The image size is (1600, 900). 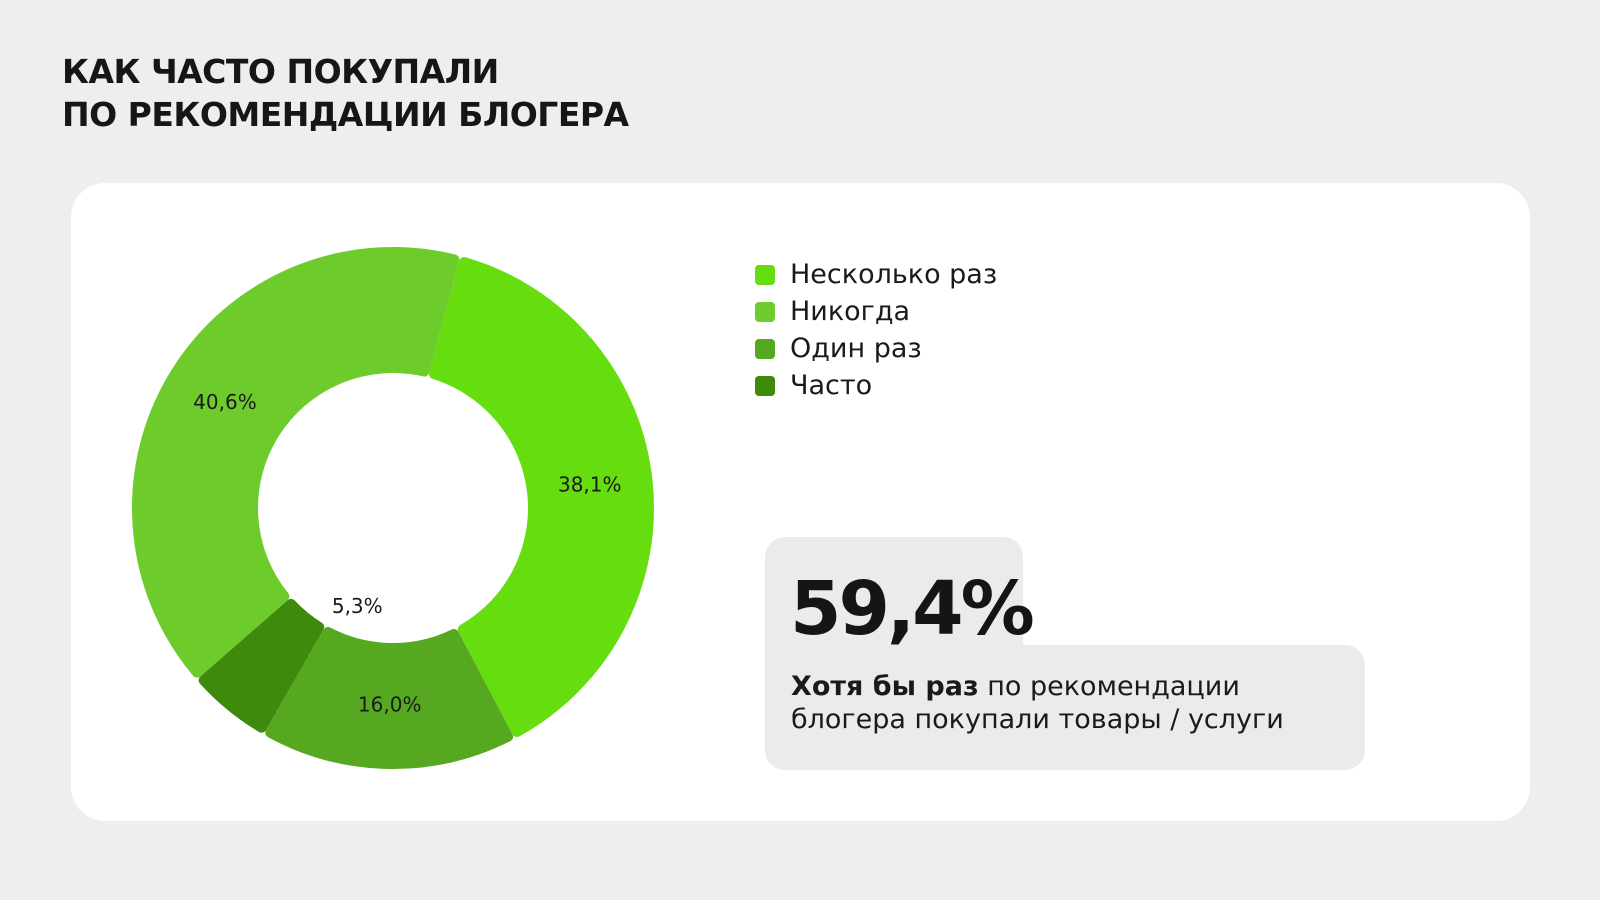 I want to click on chart-legend: Несколько раз Никогда Один раз Часто, so click(x=876, y=330).